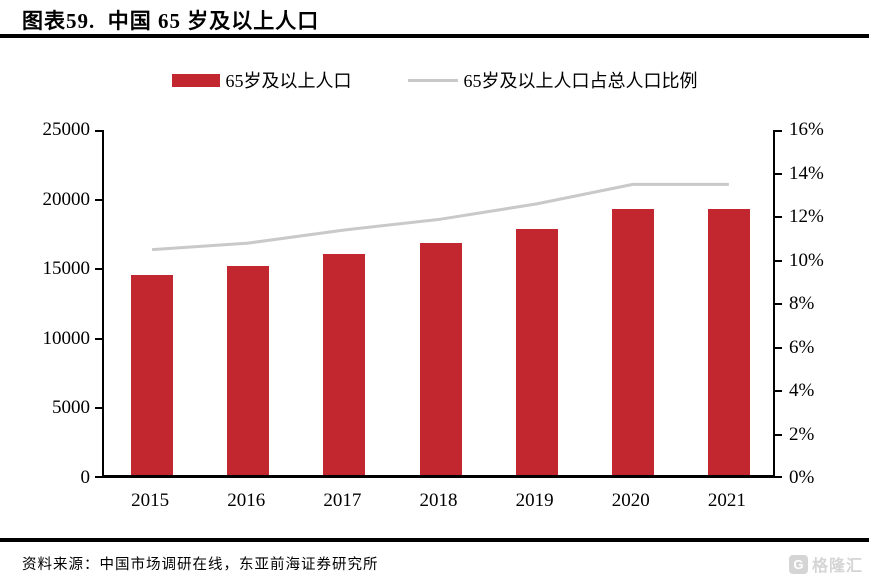  What do you see at coordinates (66, 338) in the screenshot?
I see `left-axis-label: 10000` at bounding box center [66, 338].